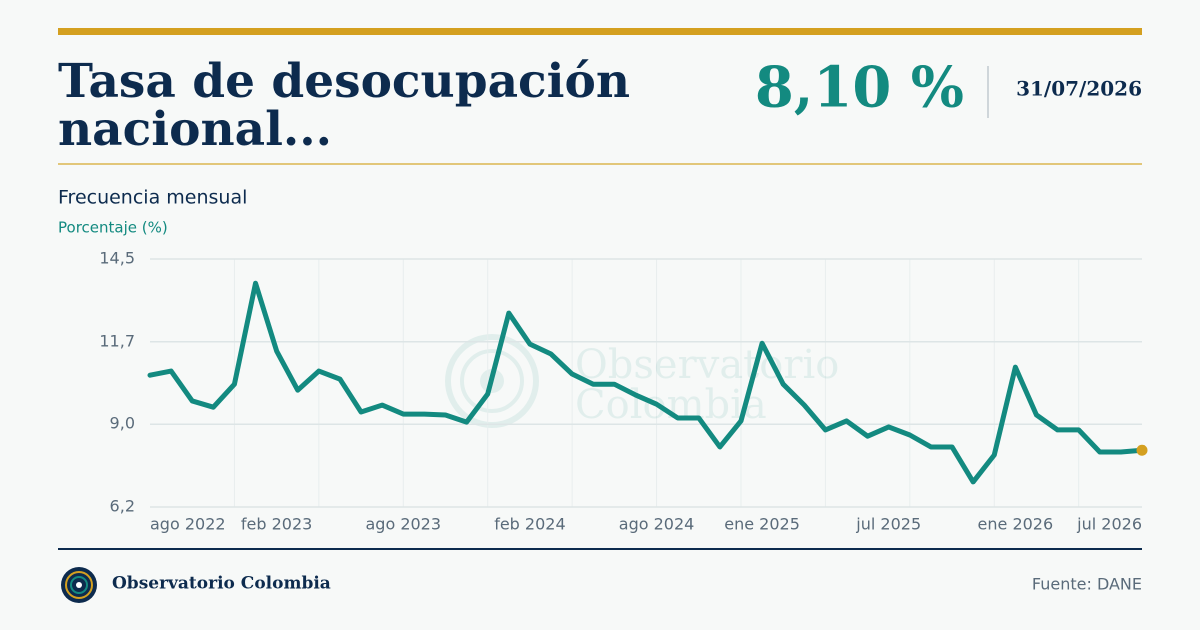  I want to click on headline-value: 8,10 %, so click(859, 88).